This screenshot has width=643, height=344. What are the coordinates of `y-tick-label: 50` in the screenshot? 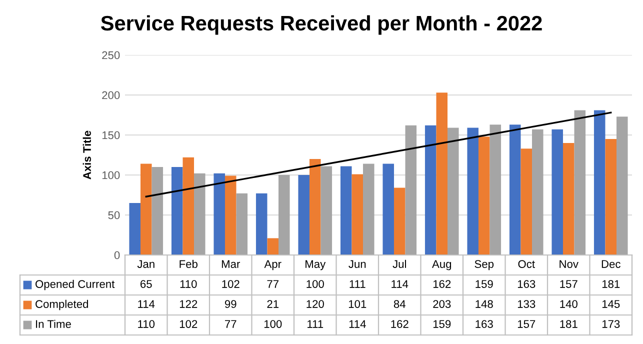 It's located at (114, 215).